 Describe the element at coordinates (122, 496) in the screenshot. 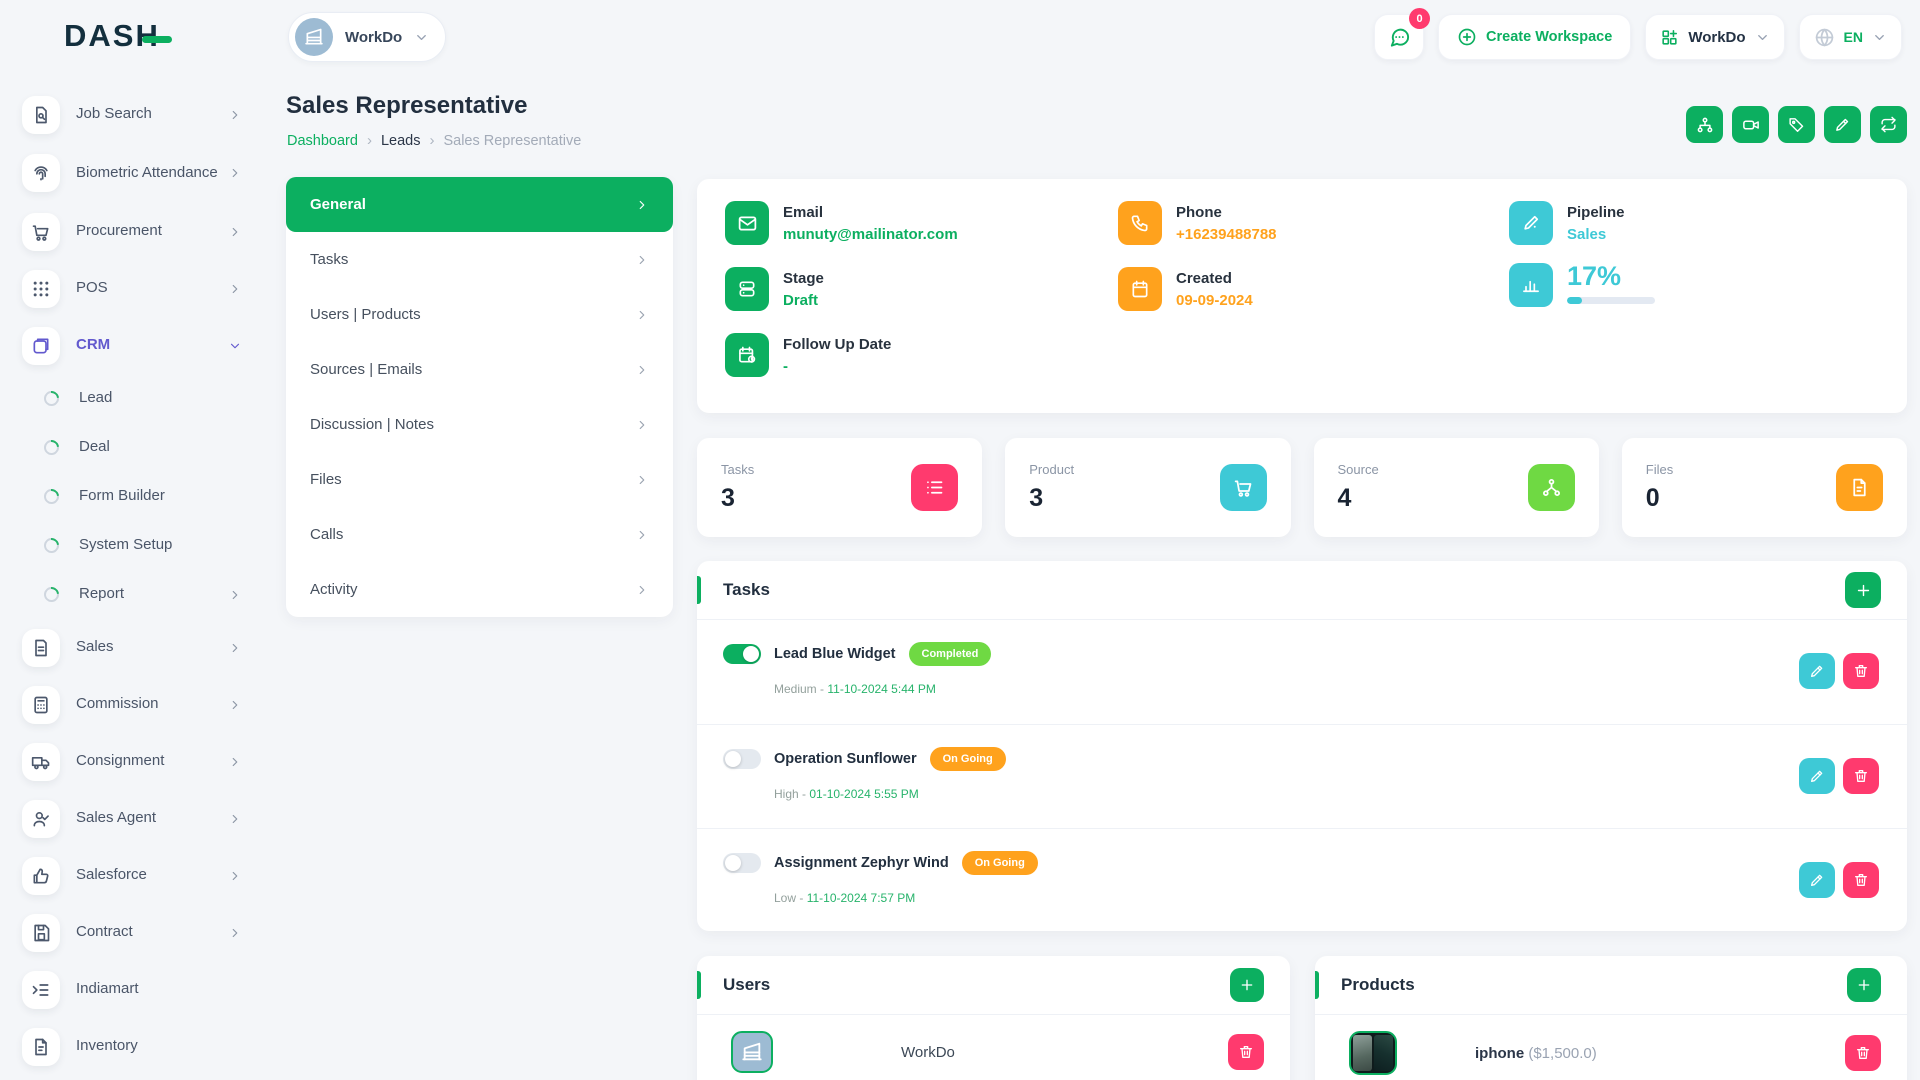

I see `sidebar-item-label: Form Builder` at that location.